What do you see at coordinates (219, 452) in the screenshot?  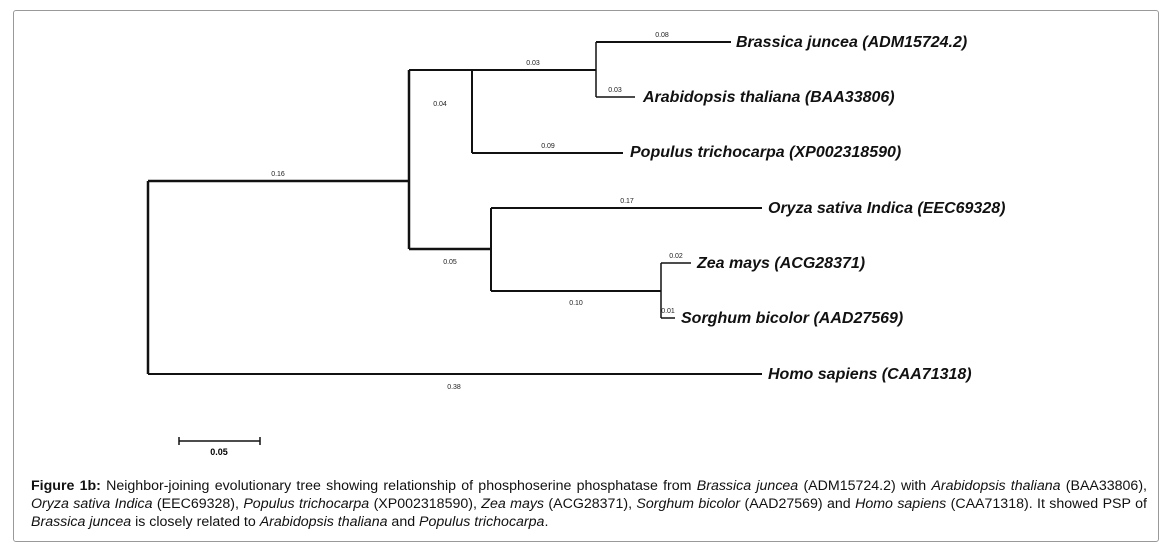 I see `scale-bar-label: 0.05` at bounding box center [219, 452].